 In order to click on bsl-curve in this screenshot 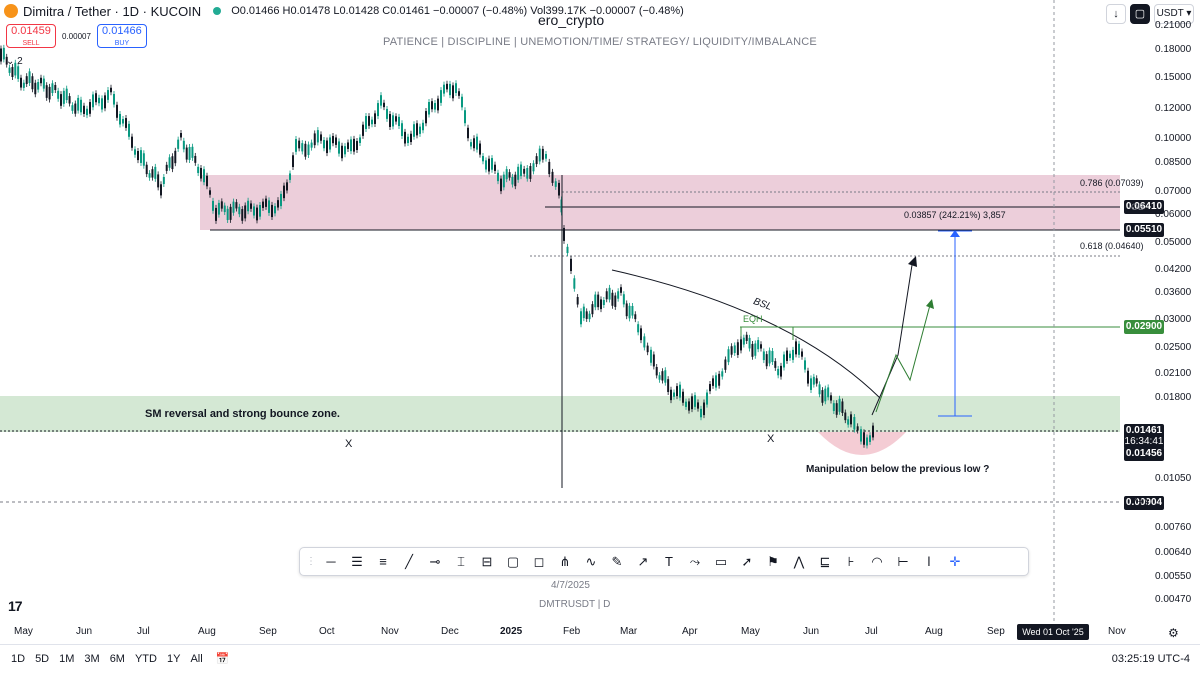, I will do `click(746, 334)`.